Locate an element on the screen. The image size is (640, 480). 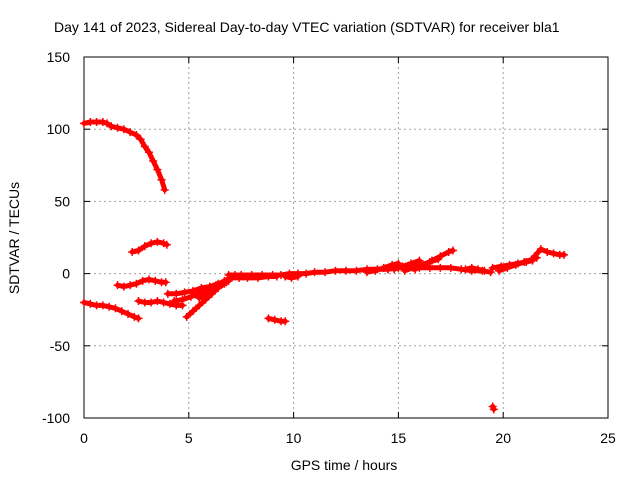
x-tick-label: 5 is located at coordinates (189, 438).